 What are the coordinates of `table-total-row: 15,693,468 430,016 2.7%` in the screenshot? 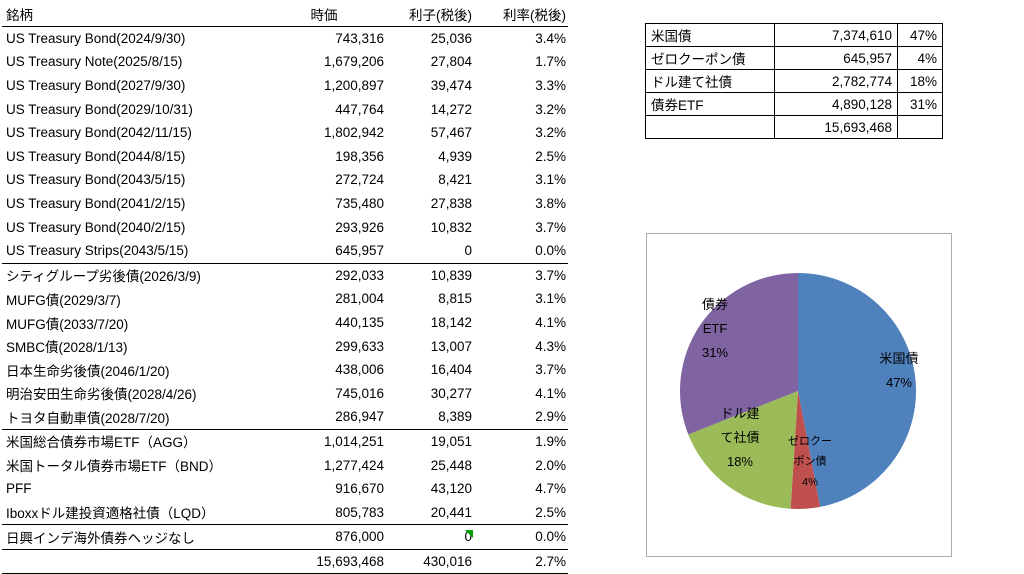 It's located at (285, 562).